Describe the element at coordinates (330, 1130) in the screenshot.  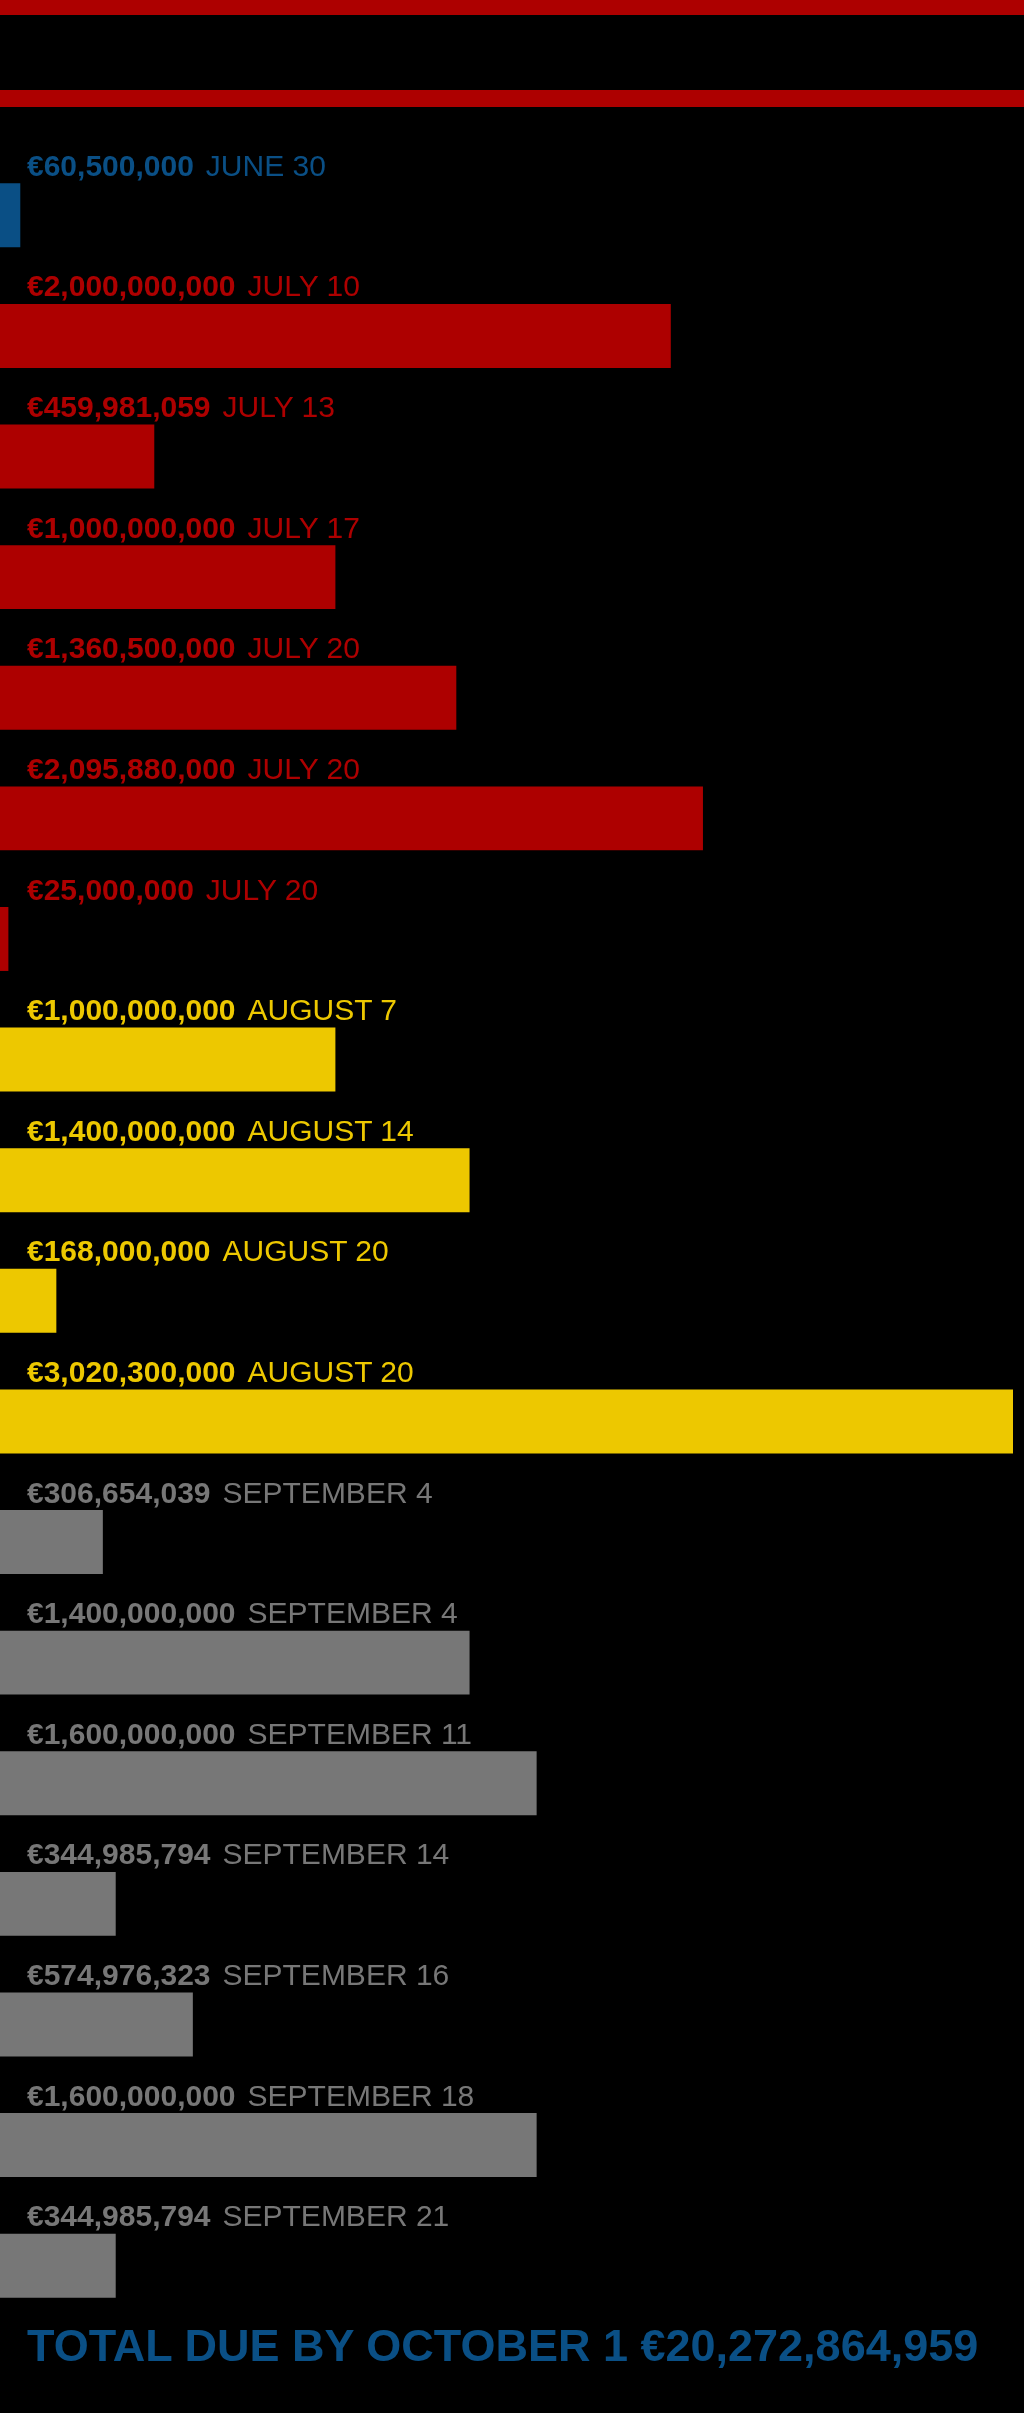
I see `y-tick-label: AUGUST 14` at that location.